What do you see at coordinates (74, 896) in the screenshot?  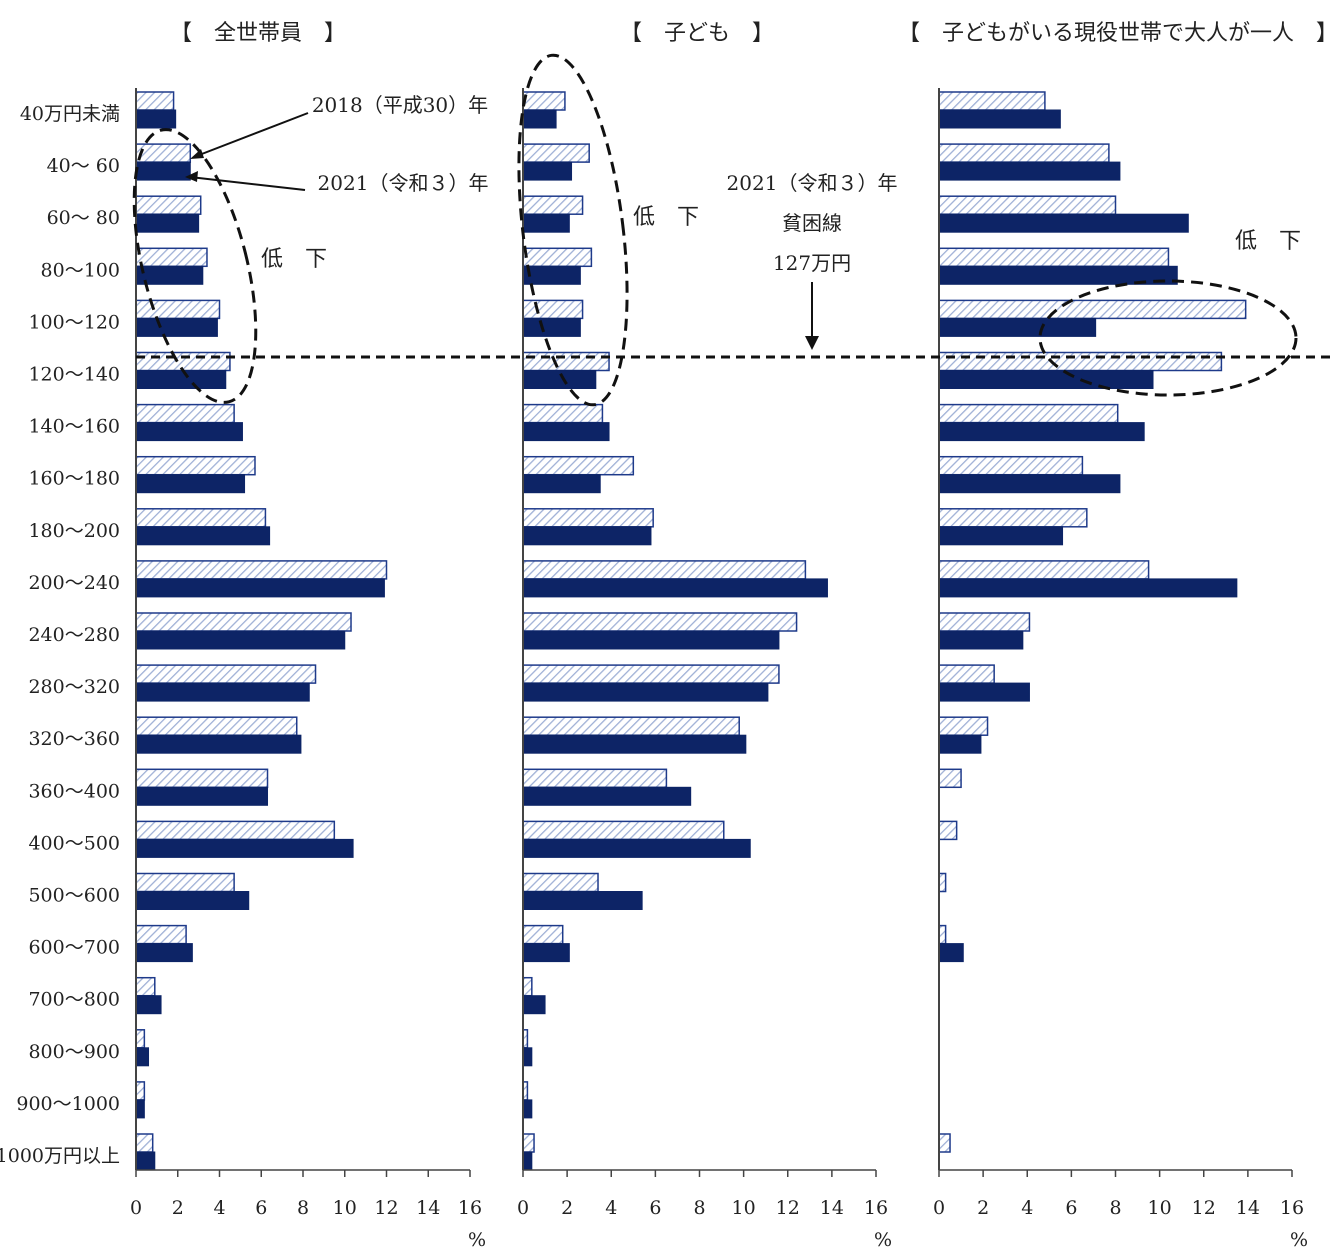 I see `category-label: 500～600` at bounding box center [74, 896].